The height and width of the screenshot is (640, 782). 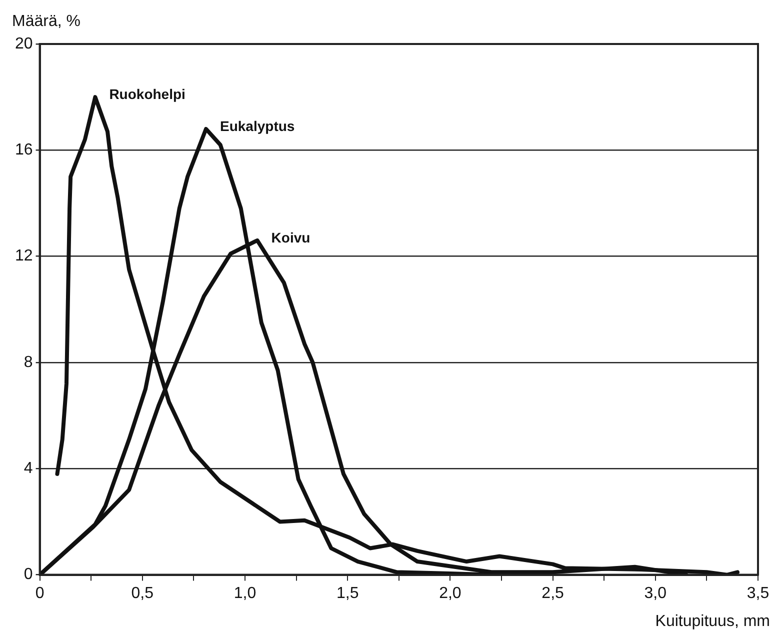 What do you see at coordinates (24, 43) in the screenshot?
I see `y-tick-label: 20` at bounding box center [24, 43].